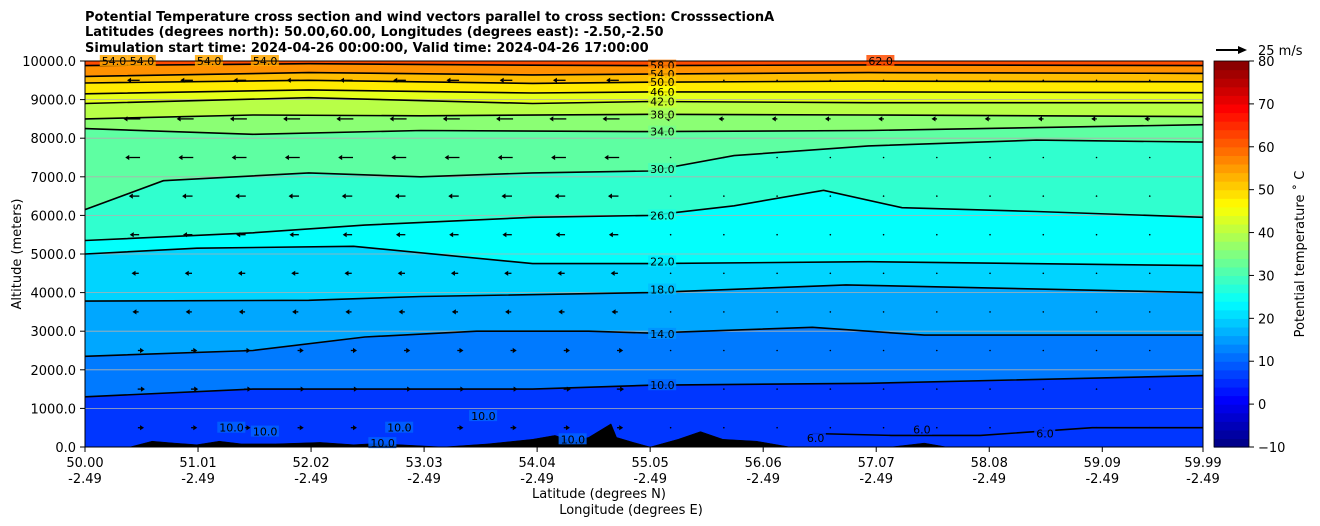 The height and width of the screenshot is (526, 1320). Describe the element at coordinates (1271, 448) in the screenshot. I see `colorbar-tick-label: −10` at that location.